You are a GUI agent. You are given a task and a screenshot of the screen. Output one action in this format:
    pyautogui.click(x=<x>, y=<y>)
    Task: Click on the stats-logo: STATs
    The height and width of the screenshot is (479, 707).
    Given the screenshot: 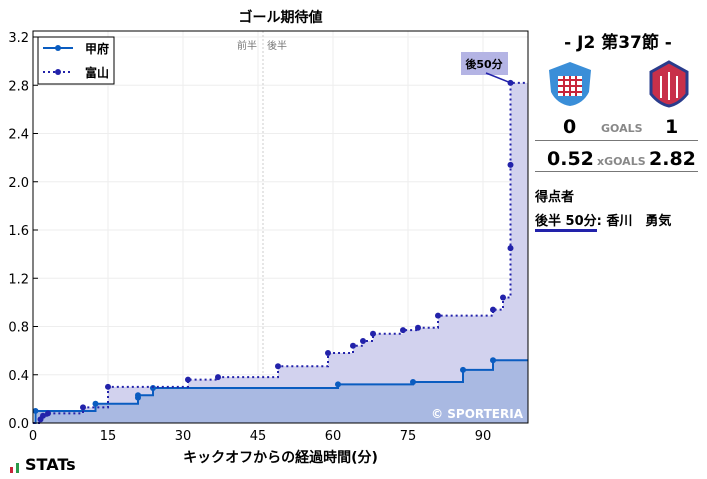 What is the action you would take?
    pyautogui.click(x=43, y=465)
    